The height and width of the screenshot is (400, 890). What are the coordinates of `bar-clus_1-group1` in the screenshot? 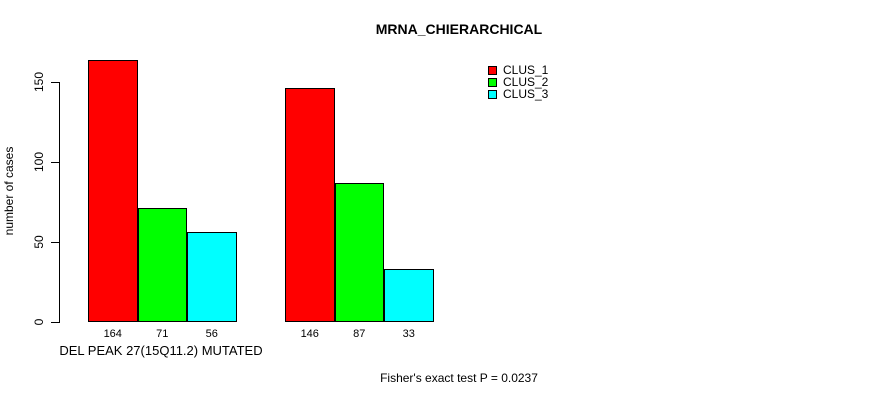 It's located at (113, 190).